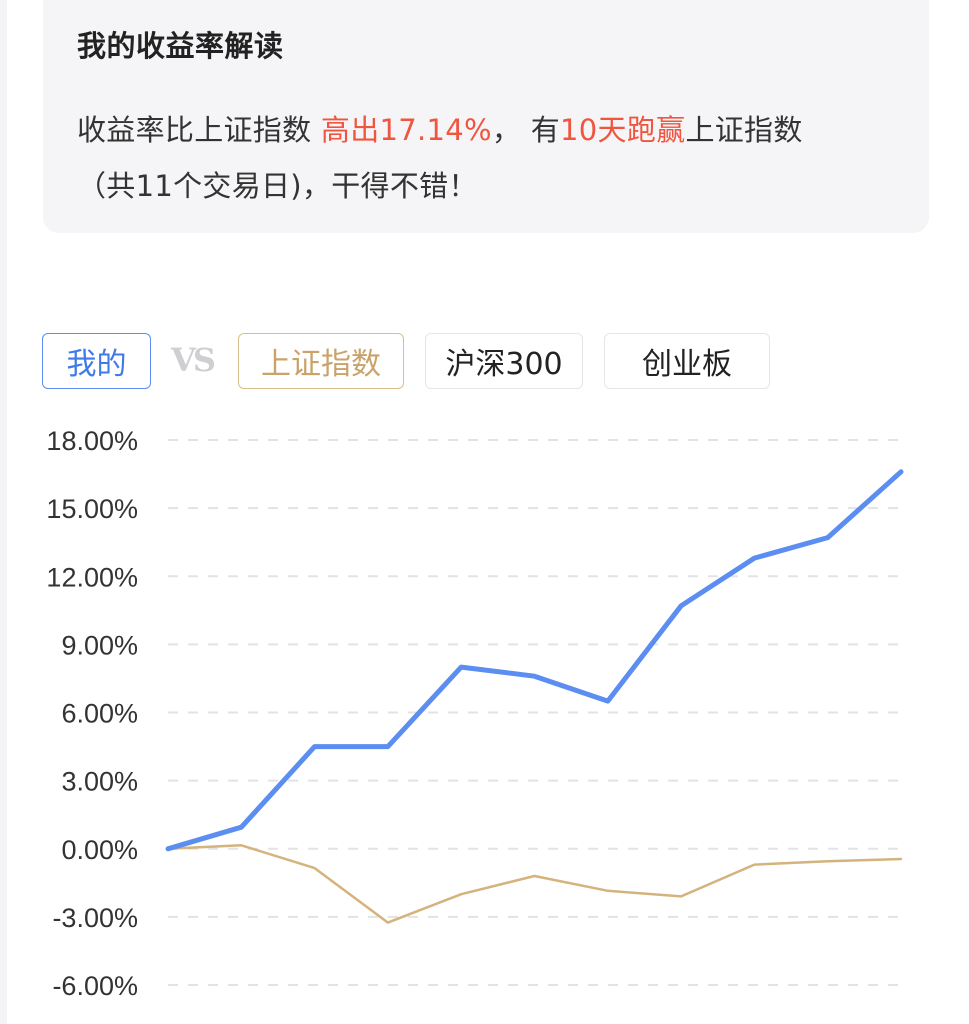  I want to click on y-tick-label: -6.00%, so click(95, 986).